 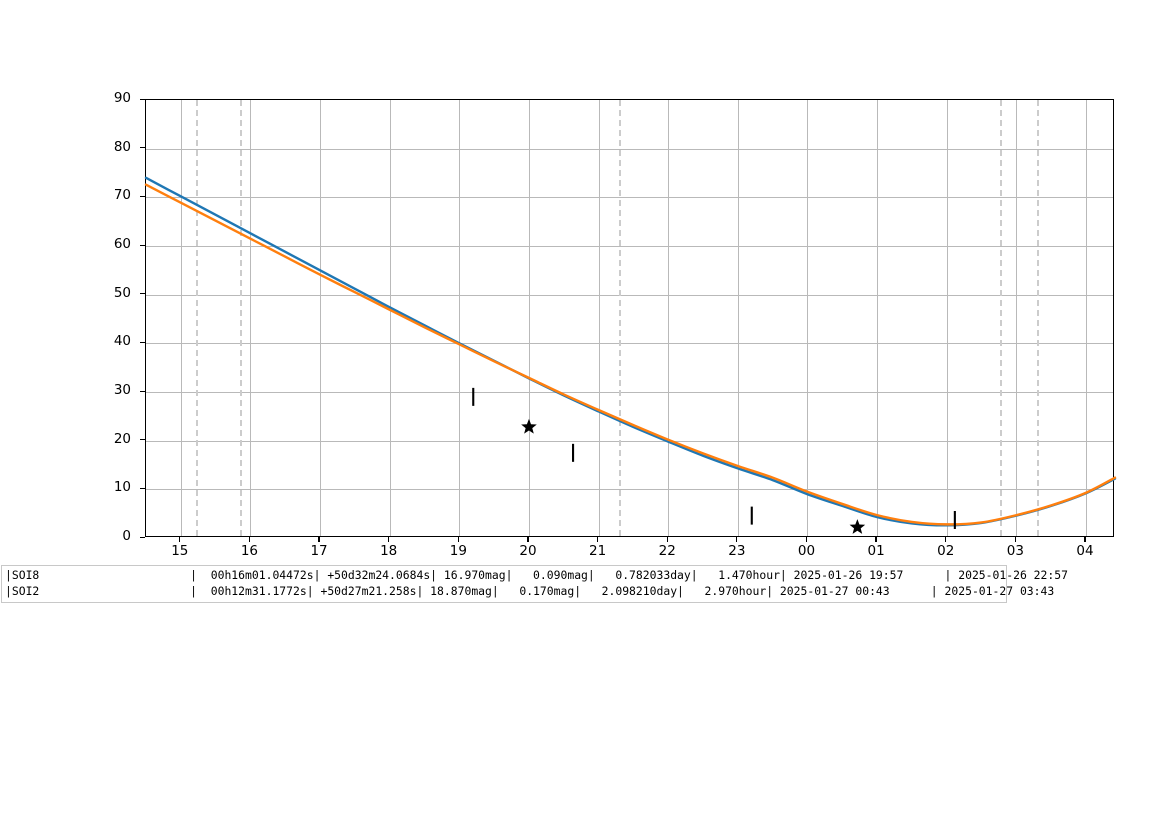 I want to click on x-tick-label: 15, so click(x=180, y=551).